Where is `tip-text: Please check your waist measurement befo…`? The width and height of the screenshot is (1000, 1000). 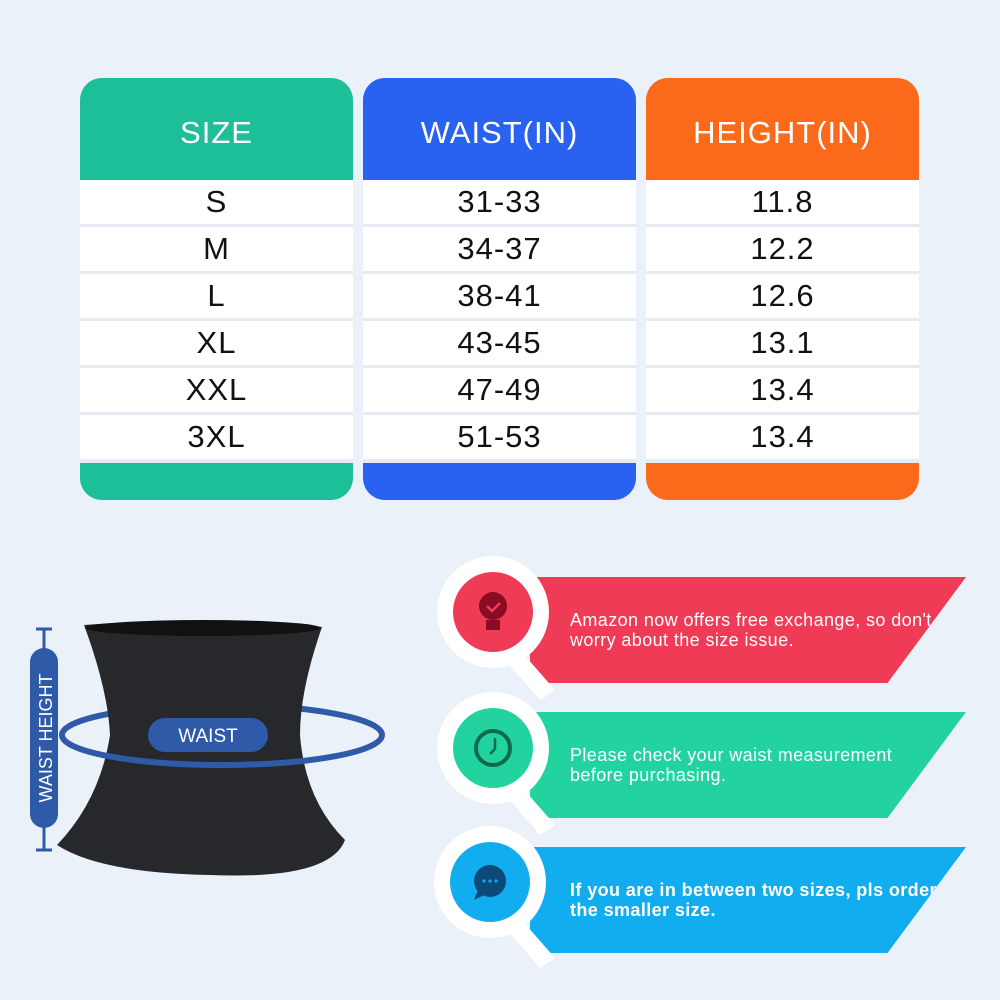
tip-text: Please check your waist measurement befo… is located at coordinates (731, 765).